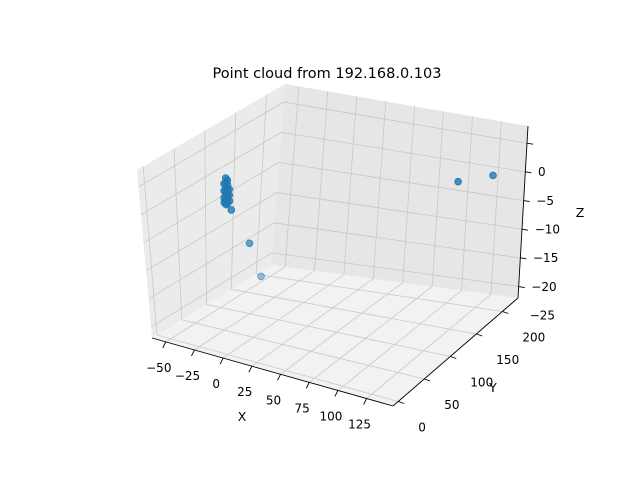 The width and height of the screenshot is (640, 480). What do you see at coordinates (481, 383) in the screenshot?
I see `y-tick-label: 100` at bounding box center [481, 383].